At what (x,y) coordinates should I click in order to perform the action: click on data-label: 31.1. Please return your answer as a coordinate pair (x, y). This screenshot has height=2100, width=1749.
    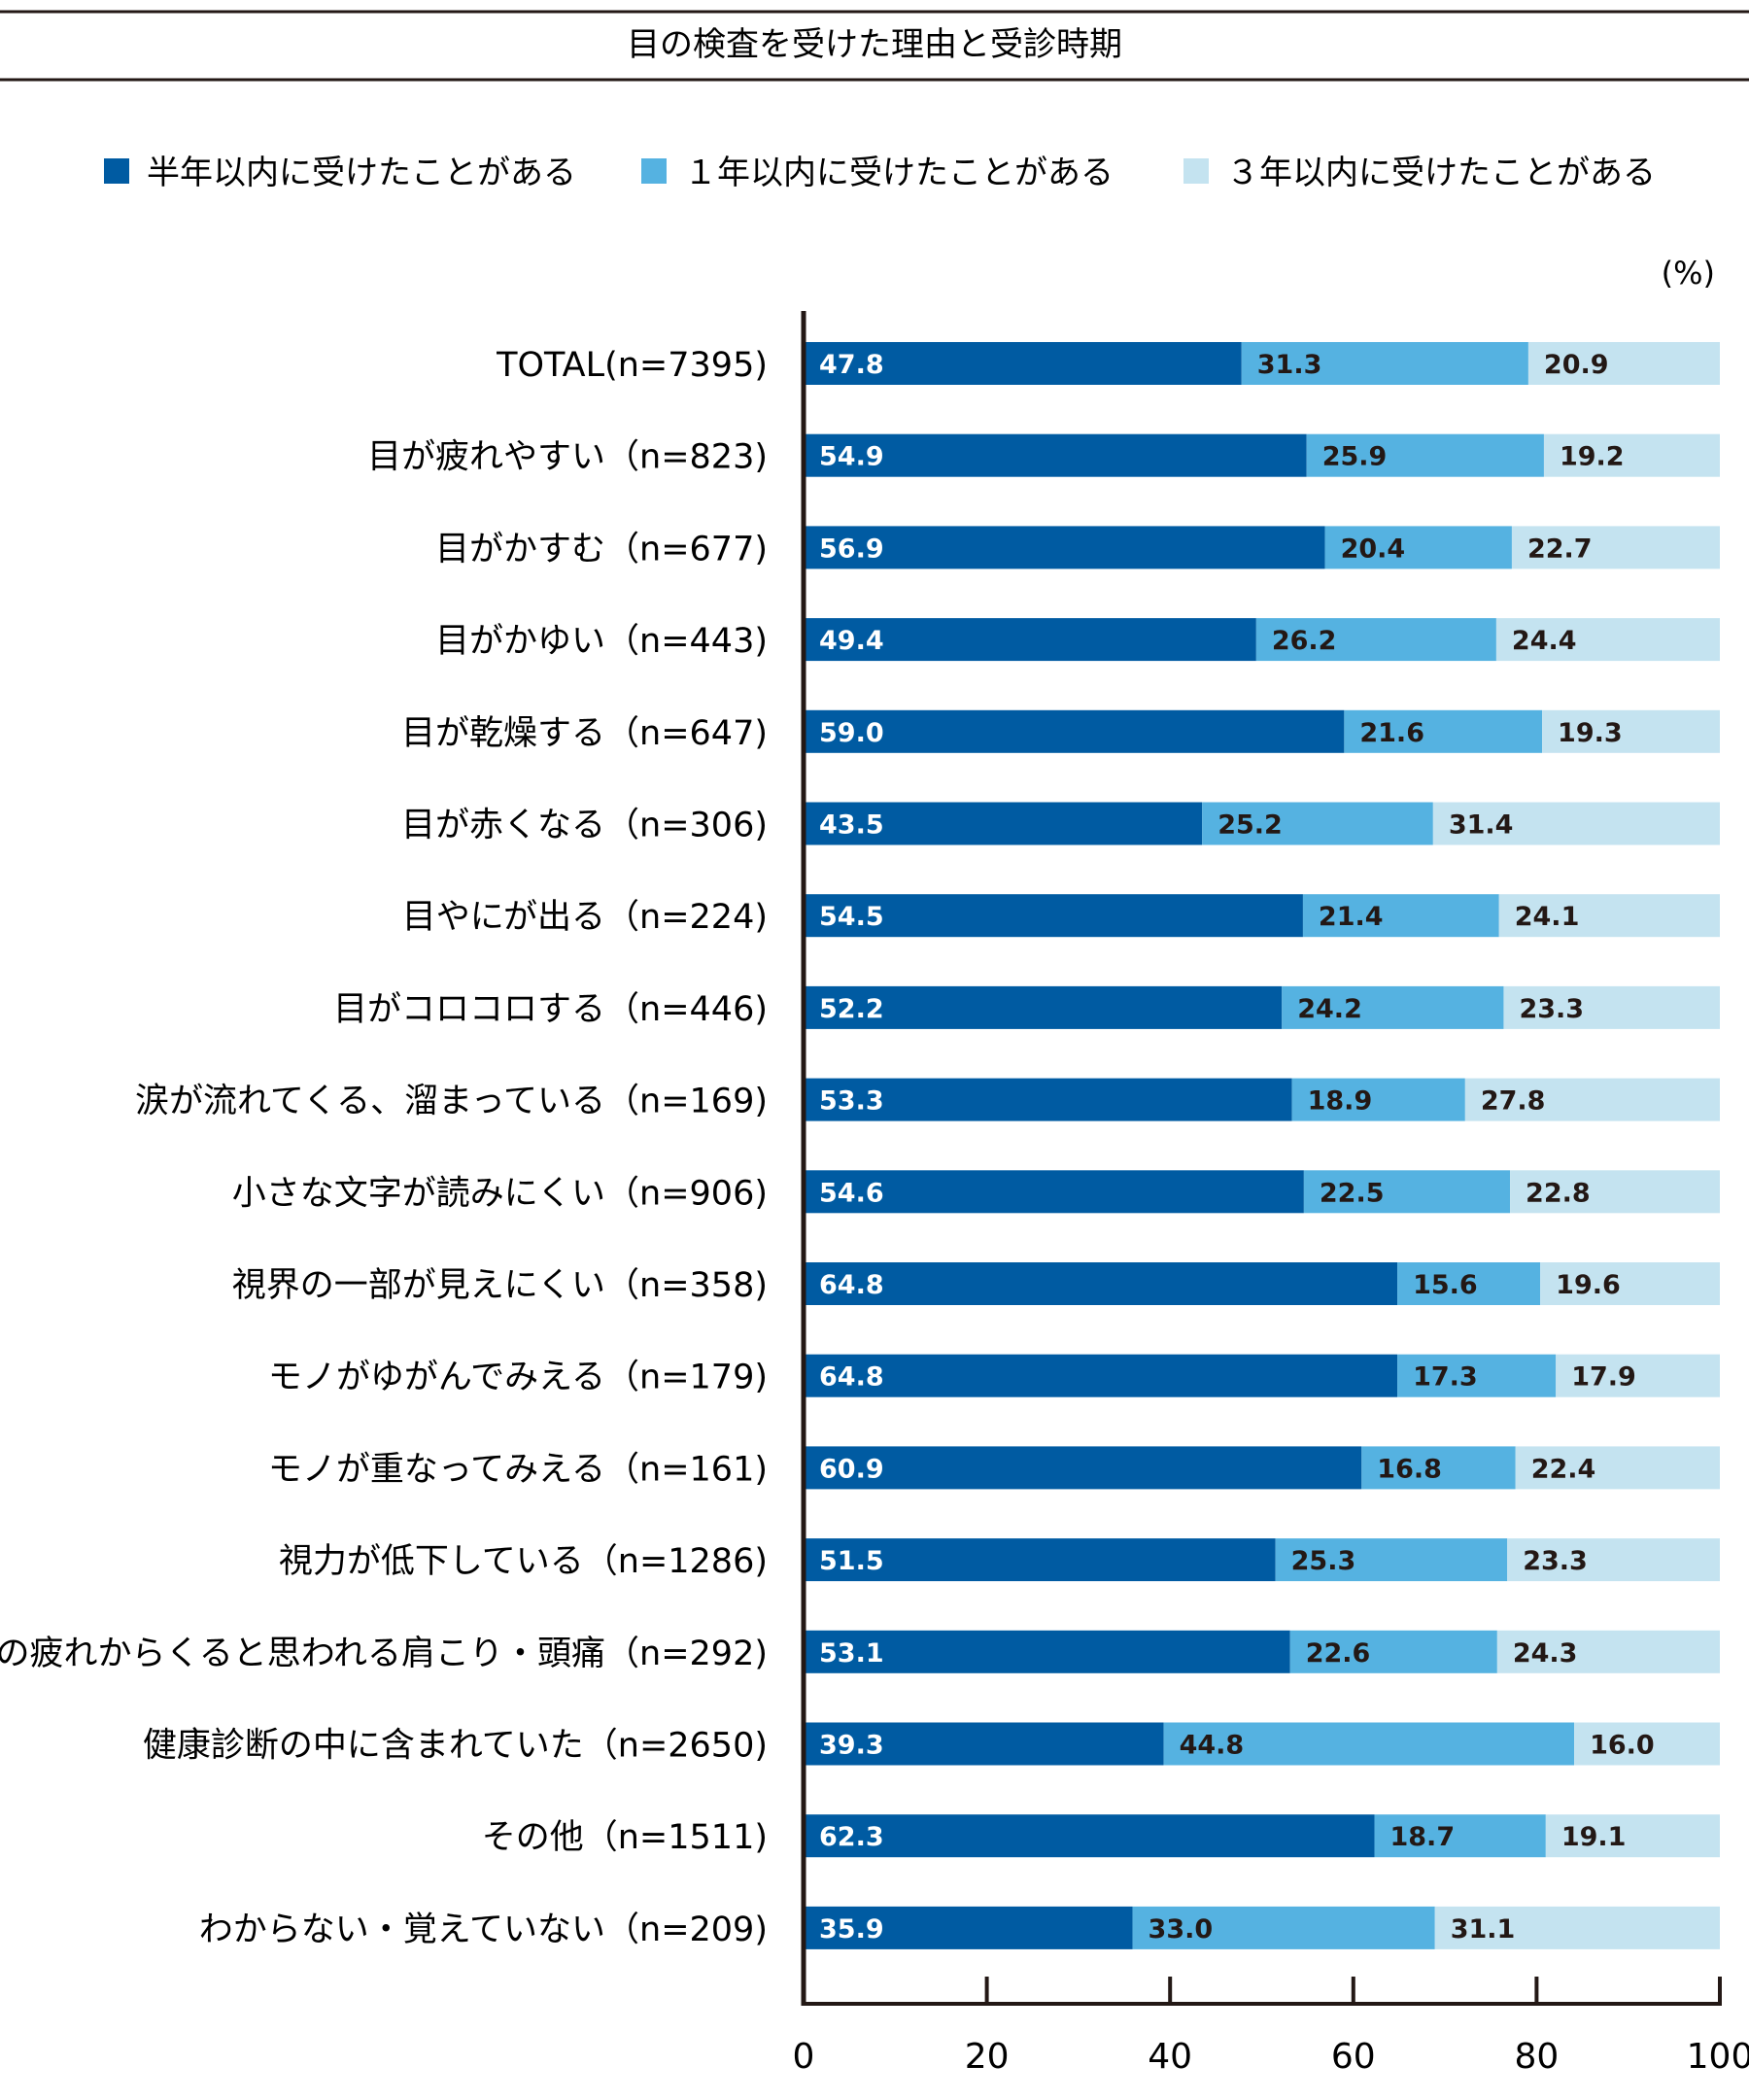
    Looking at the image, I should click on (1483, 1929).